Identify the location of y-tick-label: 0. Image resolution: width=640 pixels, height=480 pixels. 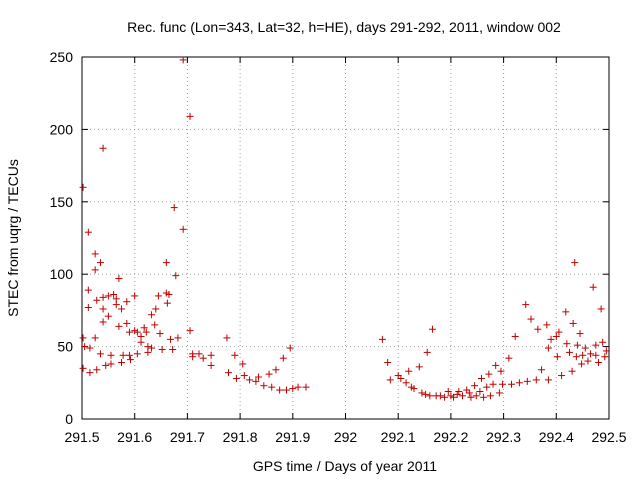
(69, 419).